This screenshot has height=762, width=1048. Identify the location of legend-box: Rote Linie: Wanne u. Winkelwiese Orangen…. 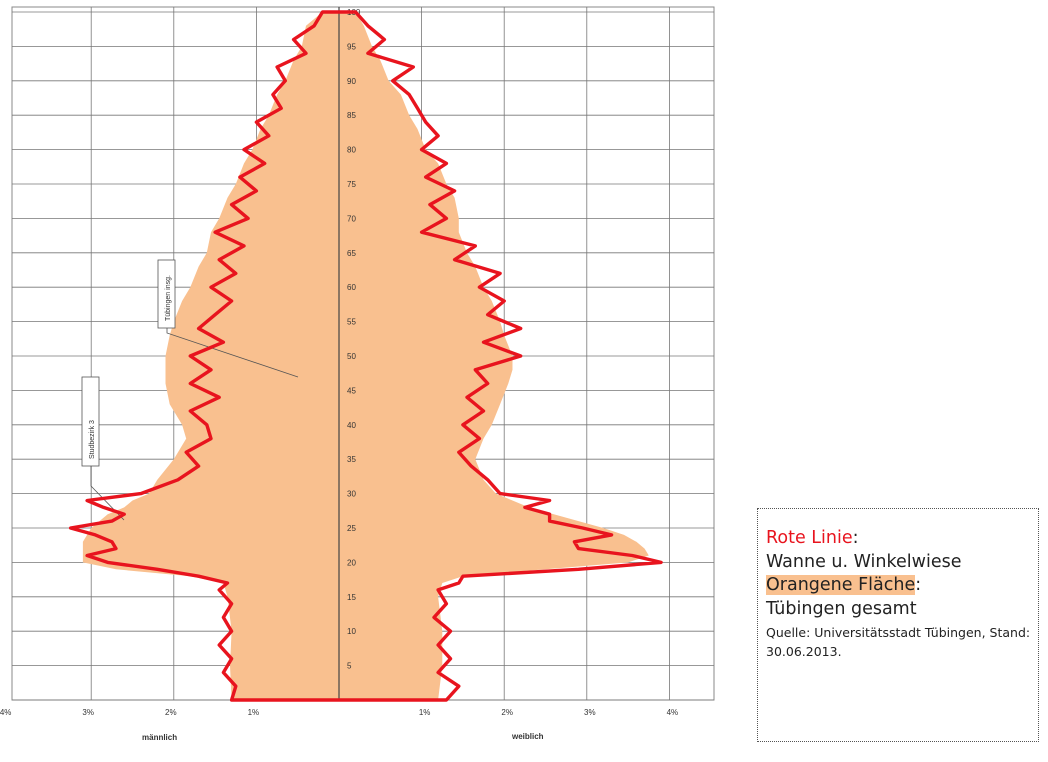
(898, 625).